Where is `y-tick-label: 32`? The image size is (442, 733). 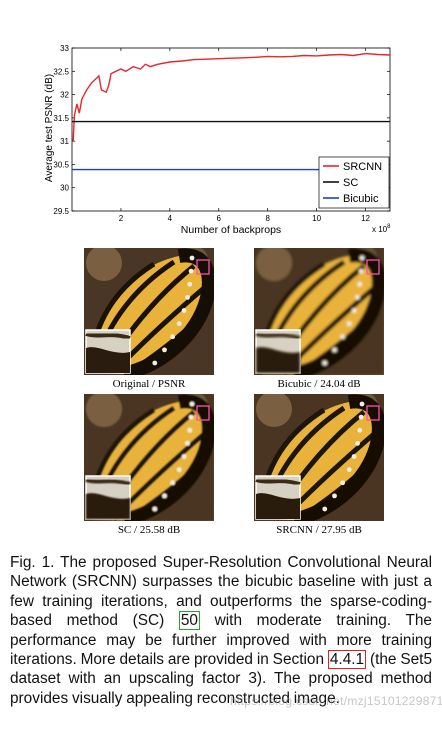
y-tick-label: 32 is located at coordinates (64, 95).